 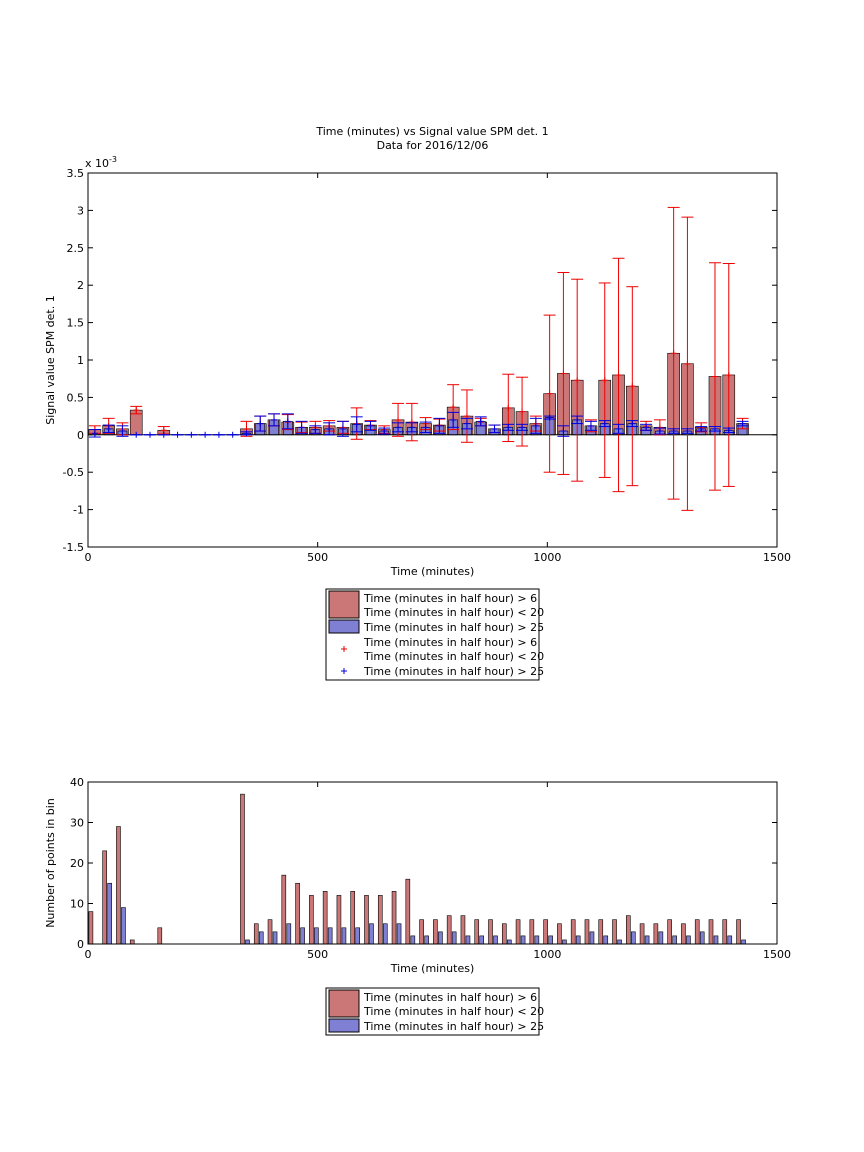 I want to click on y-axis-label: Number of points in bin, so click(x=50, y=863).